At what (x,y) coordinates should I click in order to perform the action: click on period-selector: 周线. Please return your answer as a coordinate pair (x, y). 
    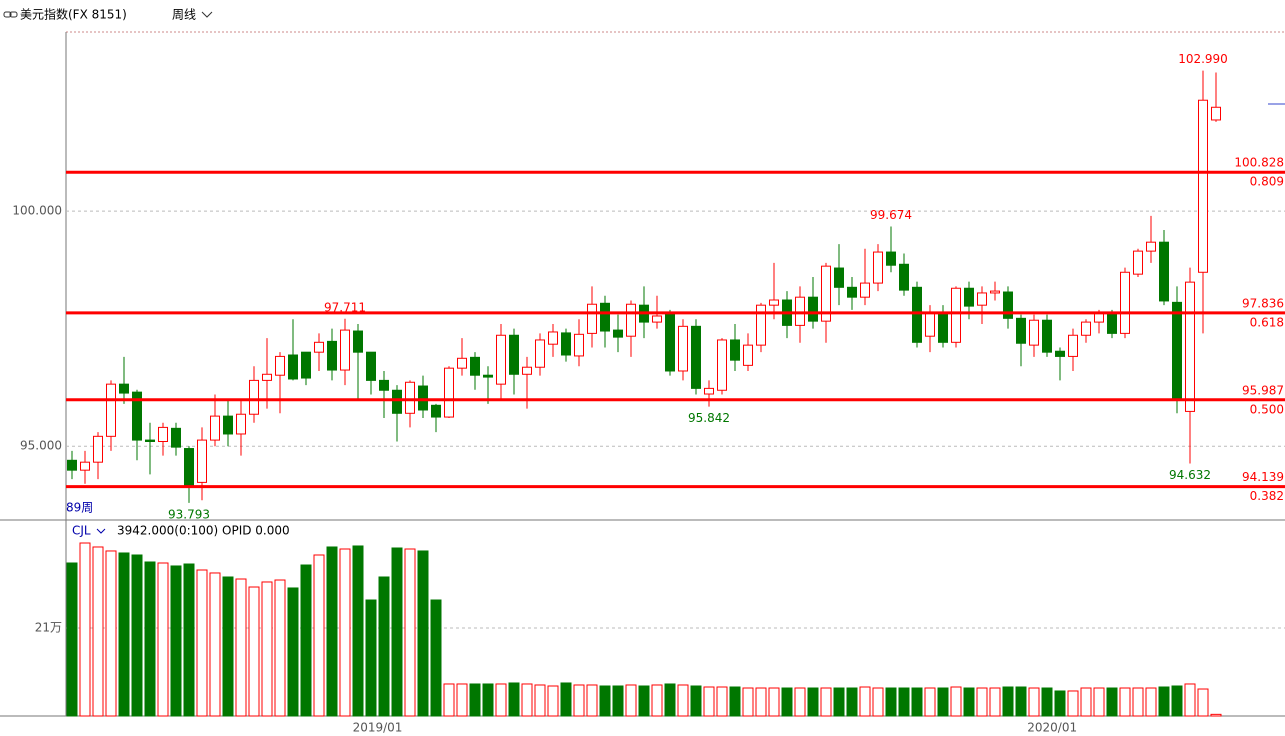
    Looking at the image, I should click on (184, 15).